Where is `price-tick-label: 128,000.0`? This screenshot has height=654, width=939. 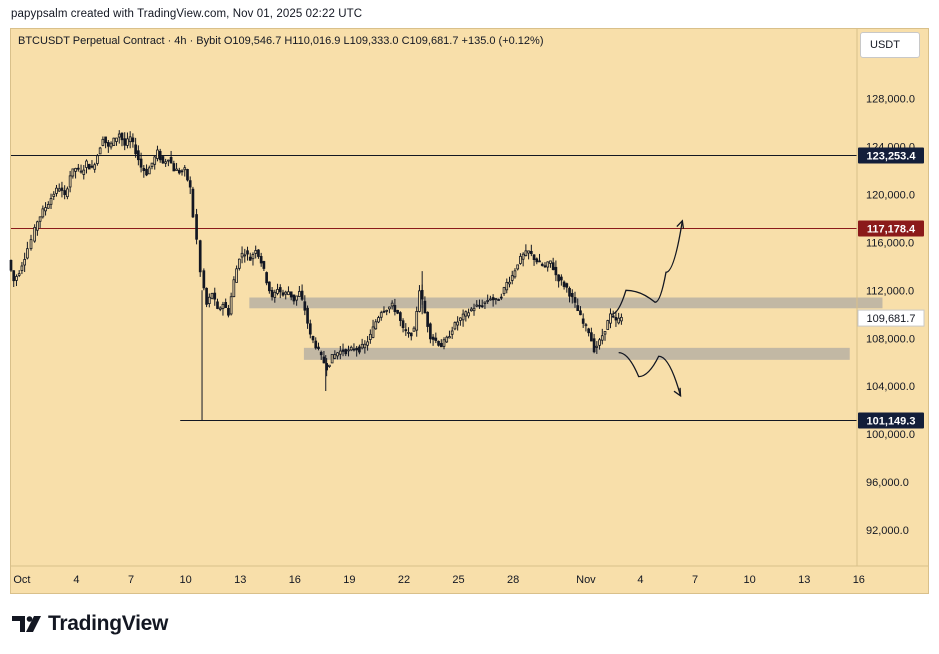
price-tick-label: 128,000.0 is located at coordinates (890, 100).